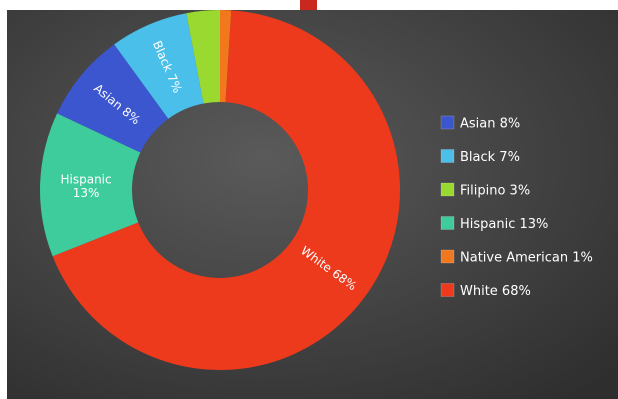 The width and height of the screenshot is (618, 399). I want to click on top-marker, so click(308, 5).